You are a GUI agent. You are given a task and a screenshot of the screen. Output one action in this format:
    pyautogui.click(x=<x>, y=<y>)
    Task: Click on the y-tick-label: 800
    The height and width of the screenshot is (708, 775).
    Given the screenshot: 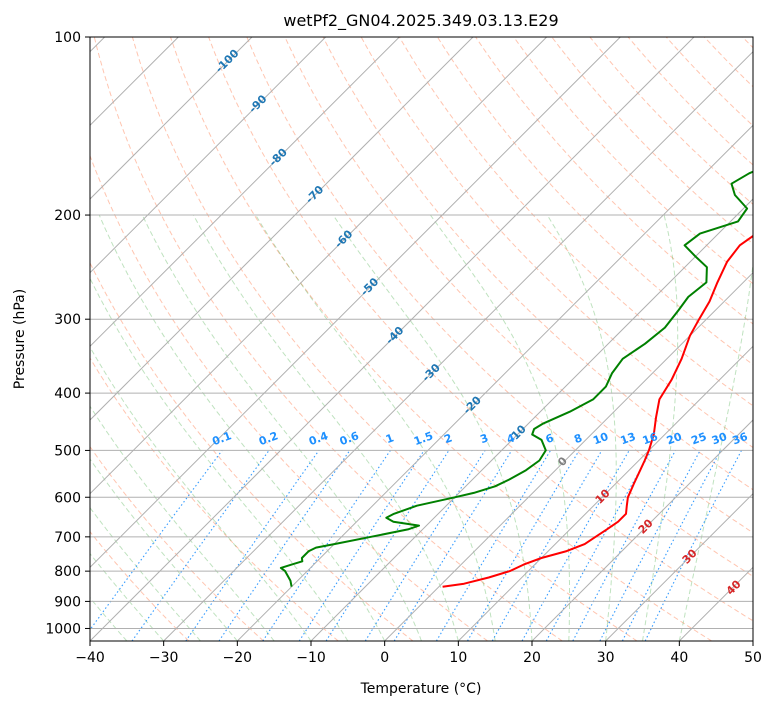 What is the action you would take?
    pyautogui.click(x=67, y=572)
    